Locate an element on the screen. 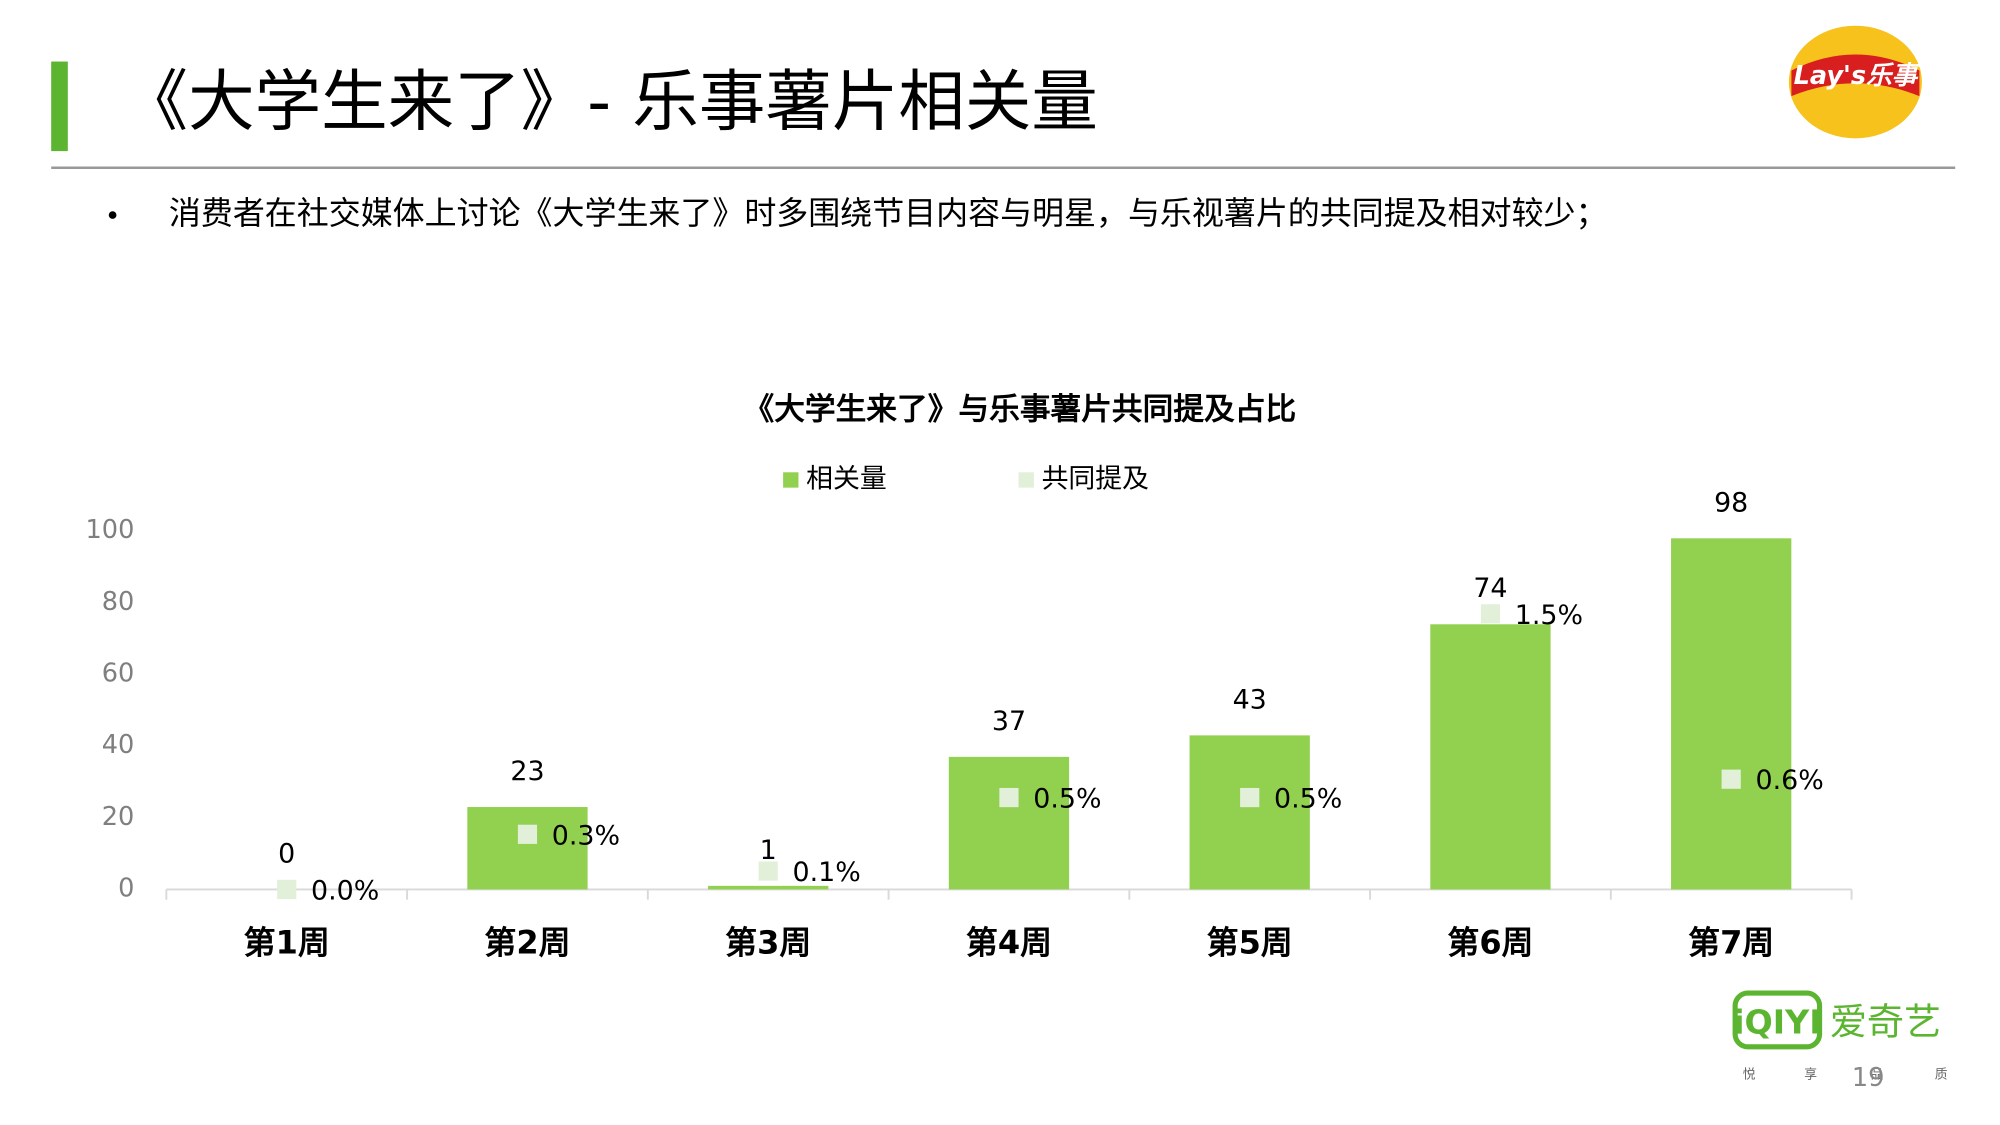  title-accent is located at coordinates (59, 106).